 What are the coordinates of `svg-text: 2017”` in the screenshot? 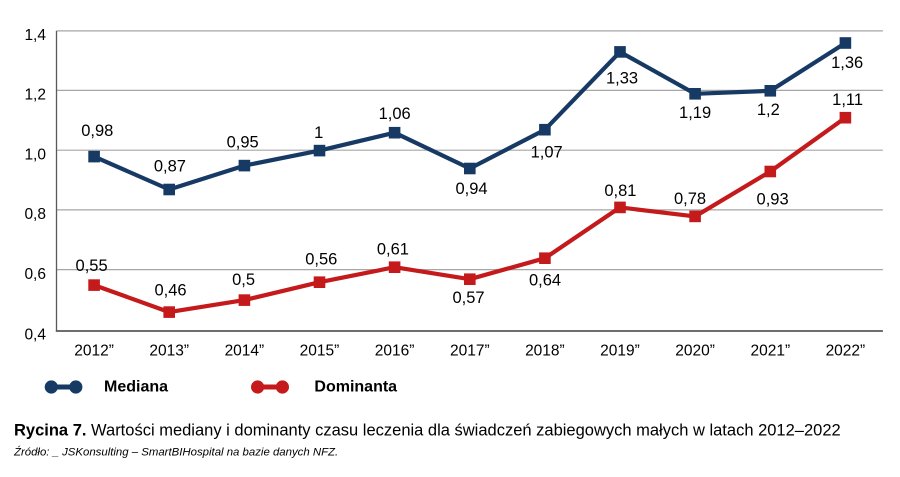 It's located at (470, 350).